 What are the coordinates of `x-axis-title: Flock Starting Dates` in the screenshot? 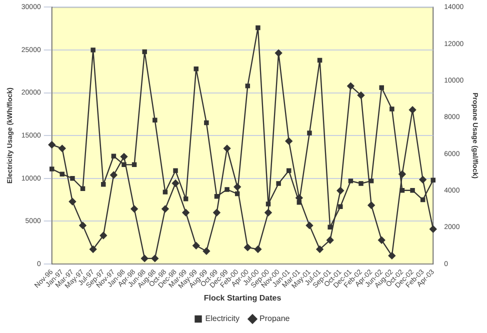 It's located at (243, 297).